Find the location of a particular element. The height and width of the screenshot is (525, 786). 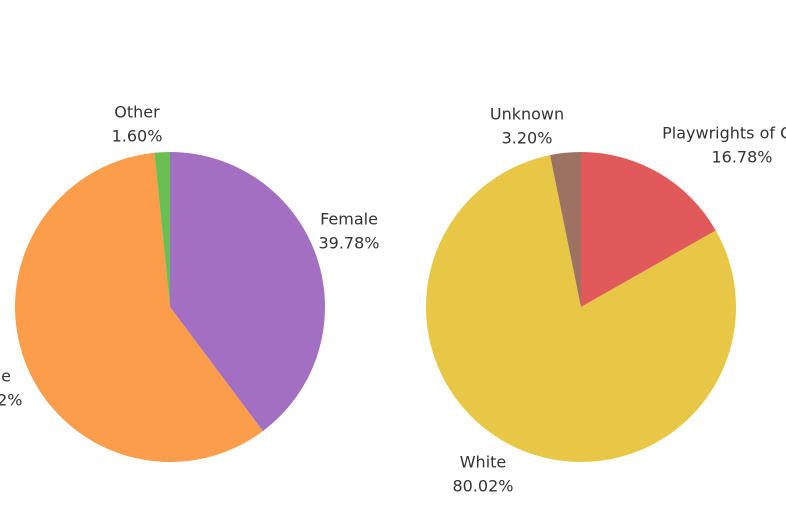

slice-label: Unknown is located at coordinates (527, 114).